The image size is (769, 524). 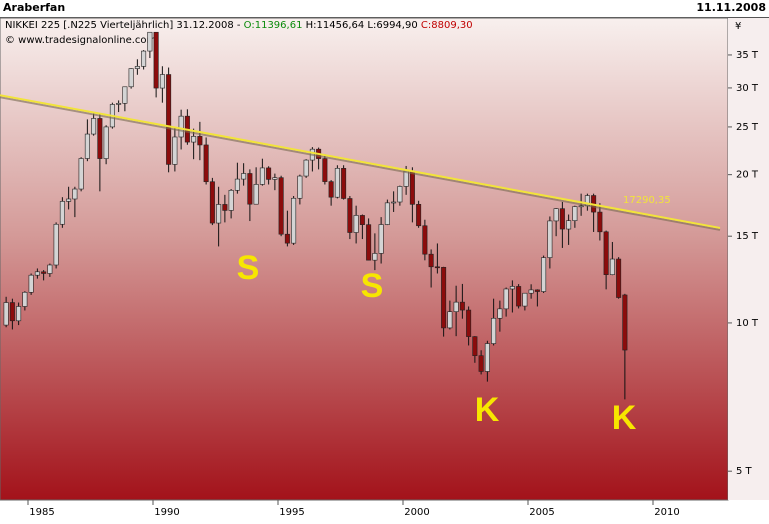 I want to click on y-unit: ¥, so click(x=738, y=26).